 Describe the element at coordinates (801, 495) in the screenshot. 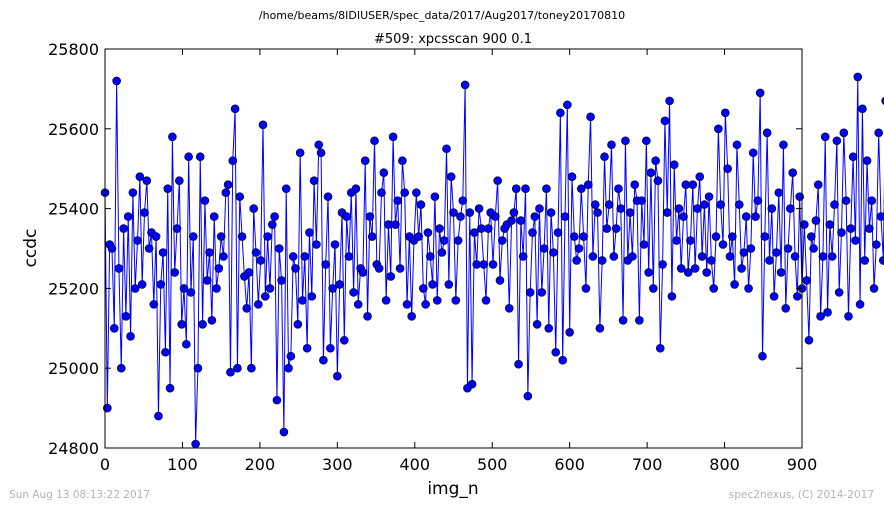

I see `footer-credit: spec2nexus, (C) 2014-2017` at that location.